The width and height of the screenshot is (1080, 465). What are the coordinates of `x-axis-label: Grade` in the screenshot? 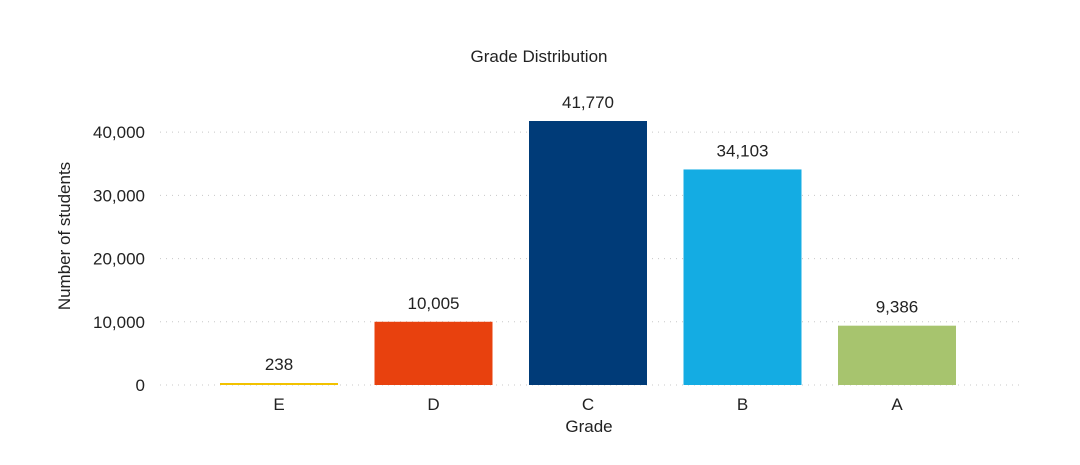 It's located at (588, 426).